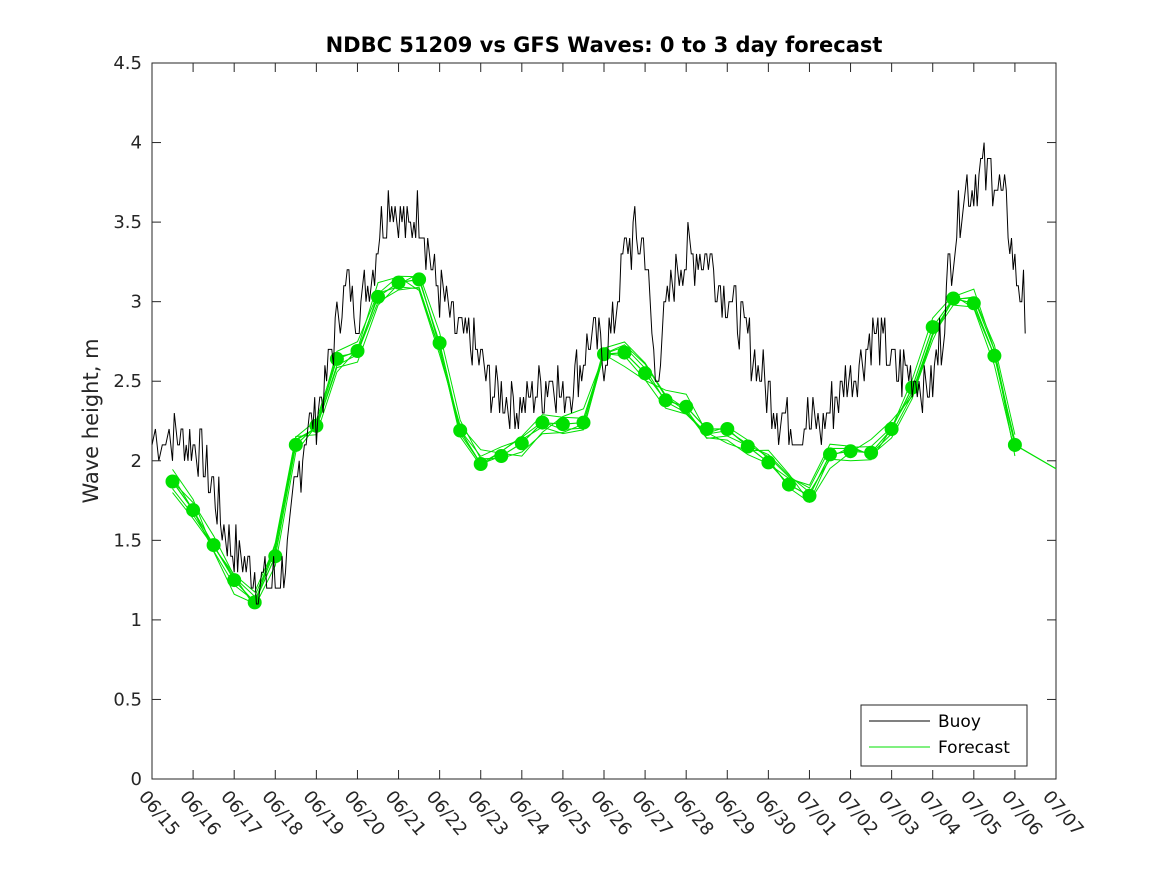  What do you see at coordinates (974, 748) in the screenshot?
I see `legend-forecast-label: Forecast` at bounding box center [974, 748].